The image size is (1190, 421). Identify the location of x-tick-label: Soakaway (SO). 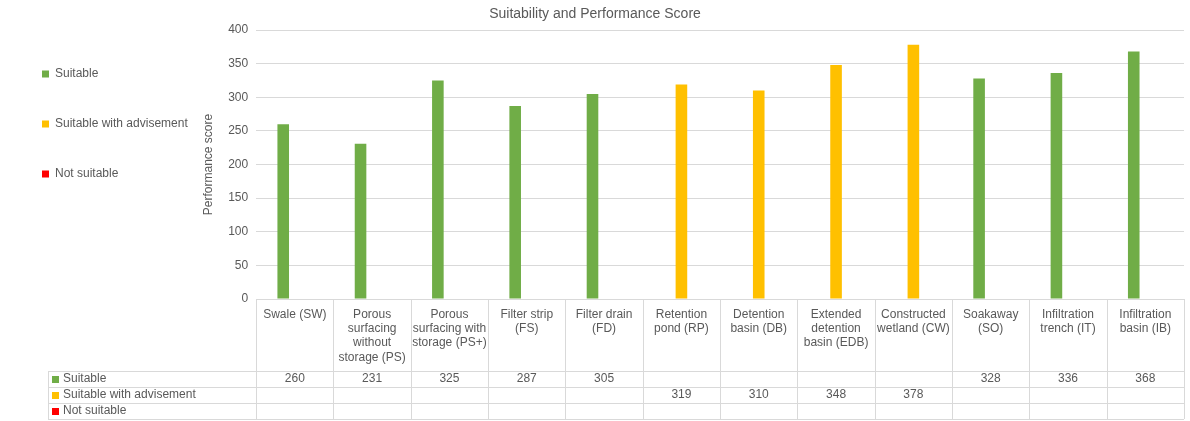
(991, 320).